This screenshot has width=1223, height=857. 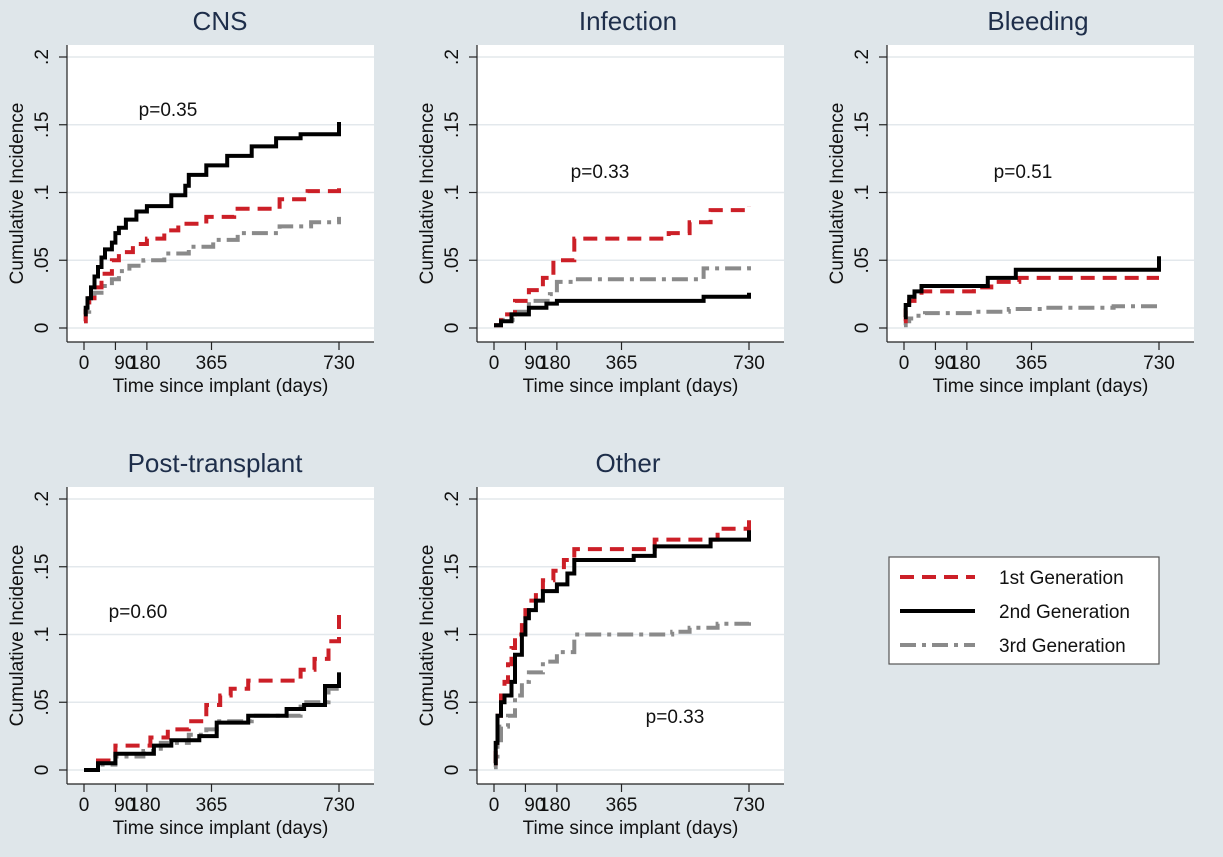 I want to click on p-value-annotation: p=0.60, so click(x=138, y=612).